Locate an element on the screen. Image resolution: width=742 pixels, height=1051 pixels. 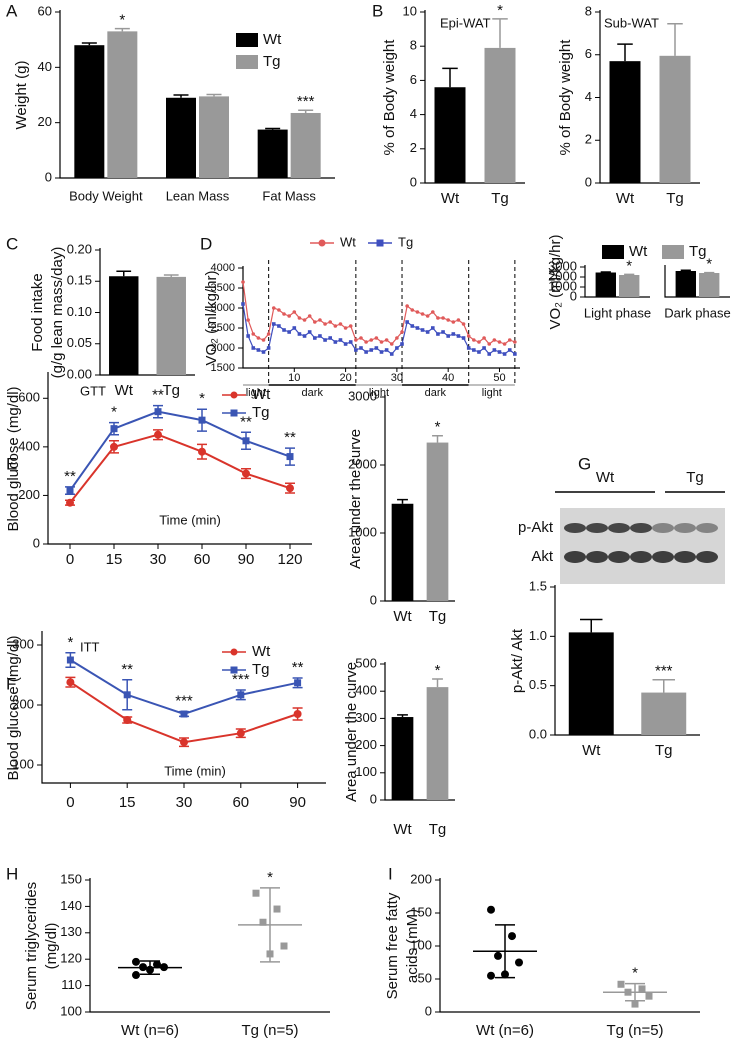
x-tick-label: 120 is located at coordinates (289, 559).